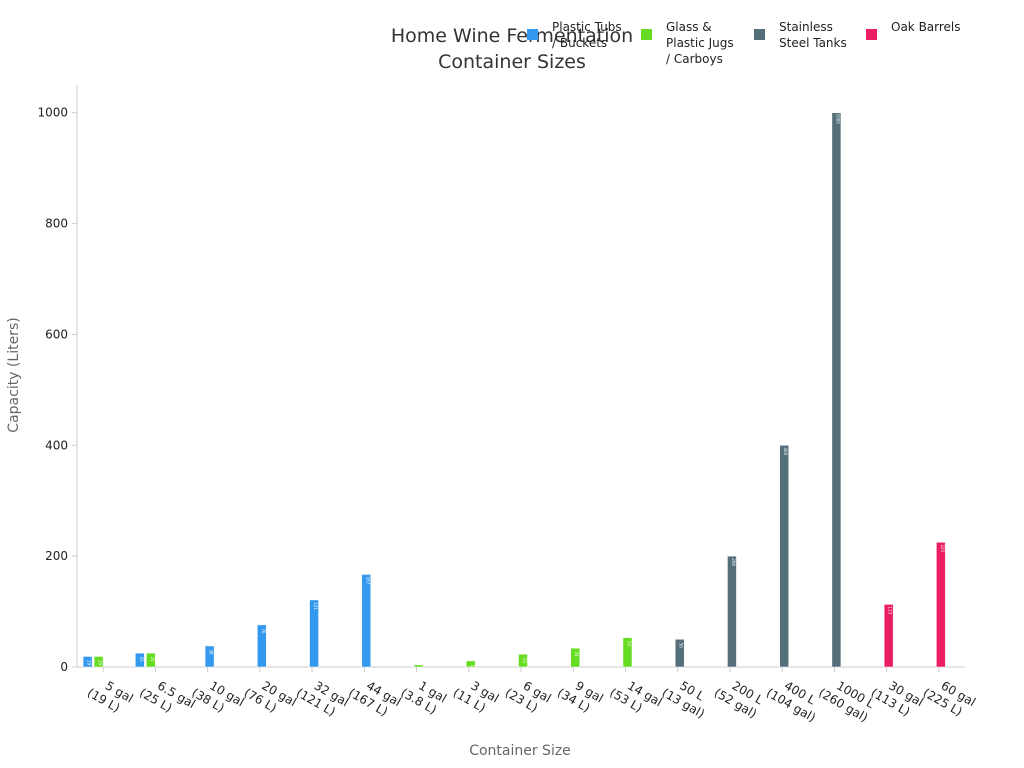 The height and width of the screenshot is (768, 1024). Describe the element at coordinates (263, 631) in the screenshot. I see `bar-value-label: 76` at that location.